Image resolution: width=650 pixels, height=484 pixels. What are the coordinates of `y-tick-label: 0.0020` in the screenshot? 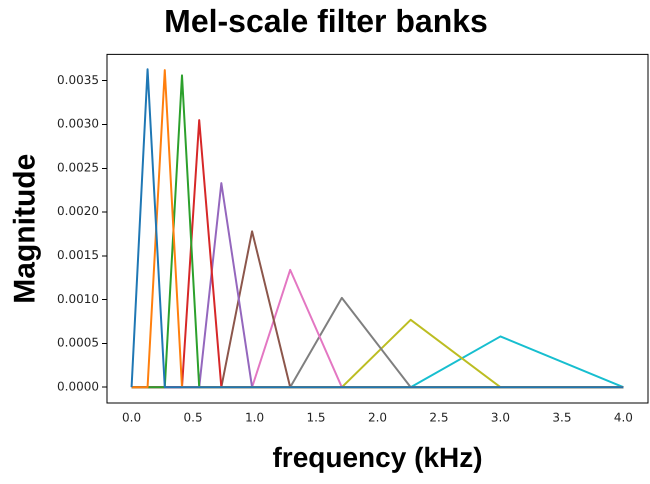 It's located at (77, 211).